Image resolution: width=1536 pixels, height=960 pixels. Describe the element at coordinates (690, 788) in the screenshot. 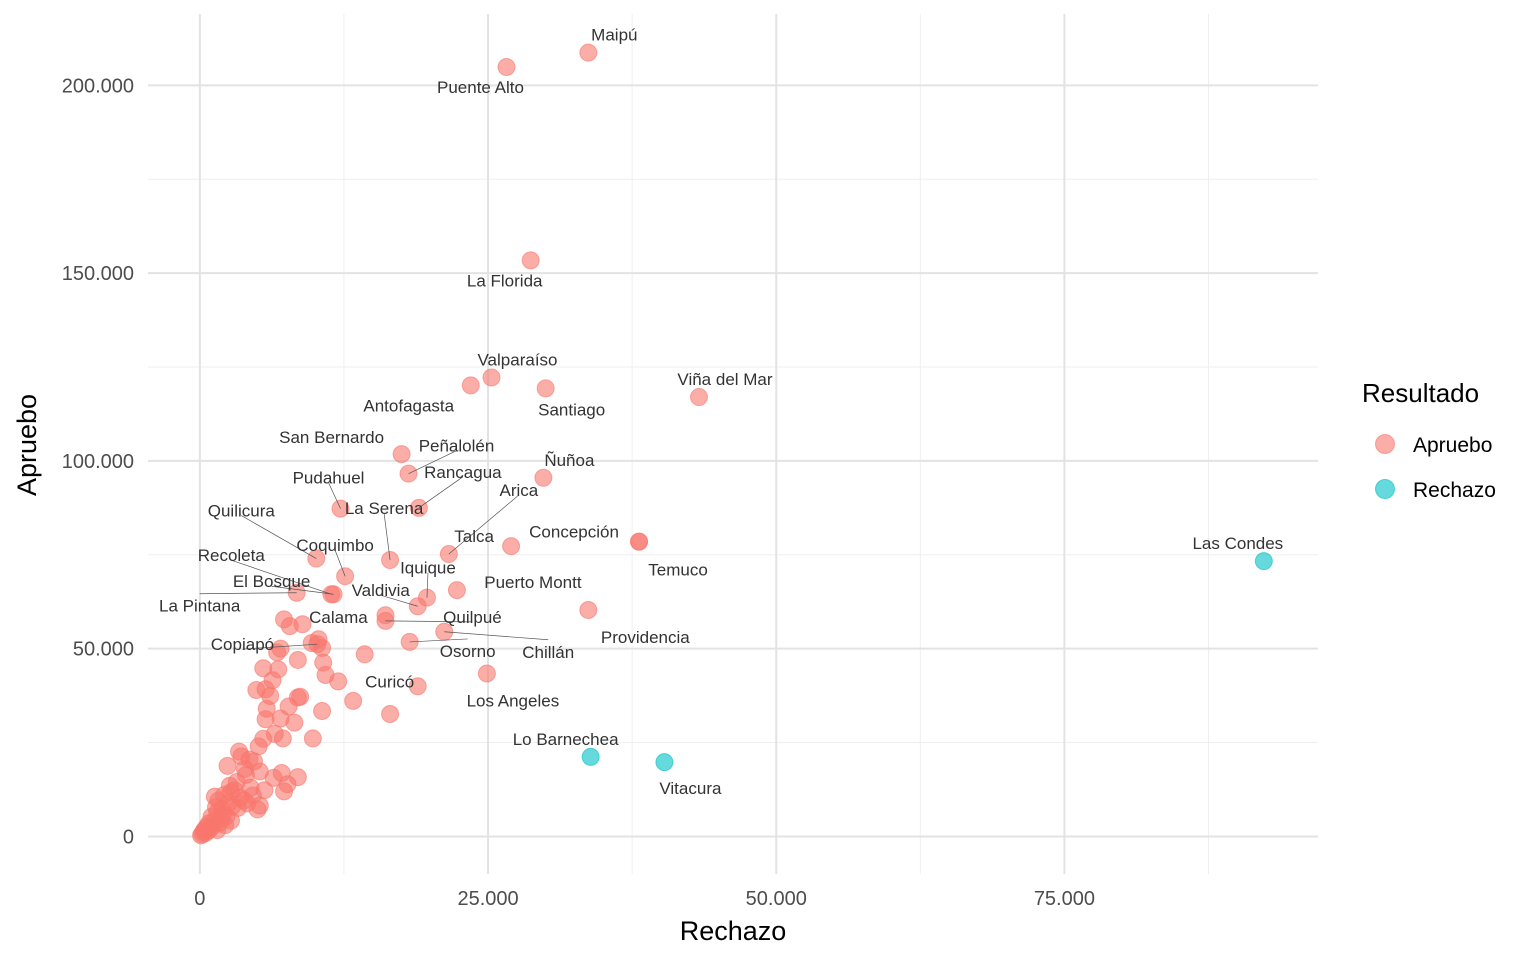

I see `point-label: Vitacura` at that location.